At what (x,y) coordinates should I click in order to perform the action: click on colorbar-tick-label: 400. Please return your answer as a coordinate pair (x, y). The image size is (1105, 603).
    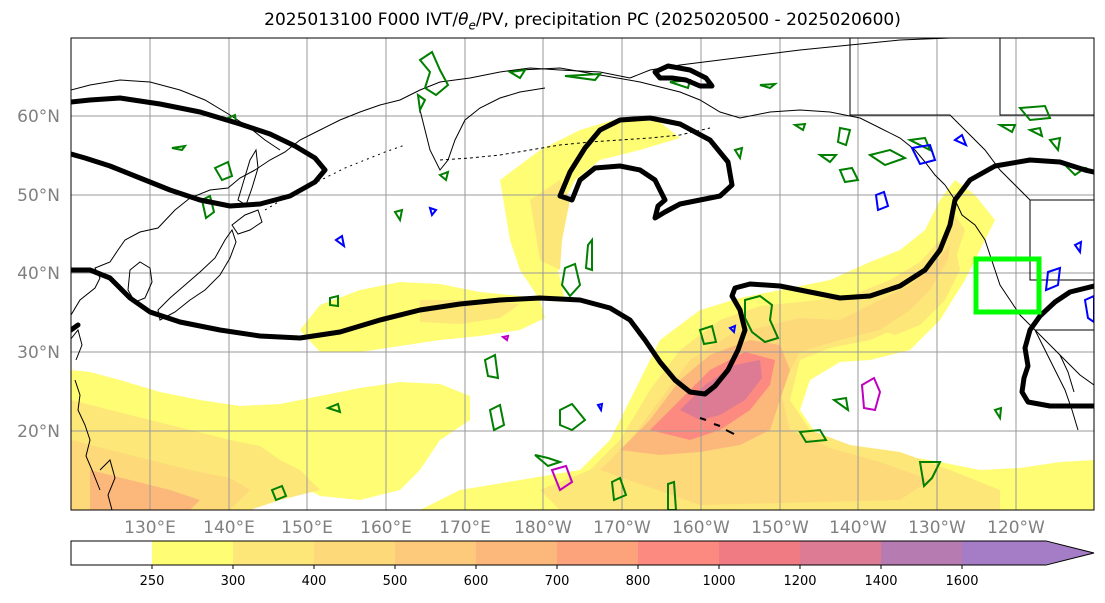
    Looking at the image, I should click on (314, 581).